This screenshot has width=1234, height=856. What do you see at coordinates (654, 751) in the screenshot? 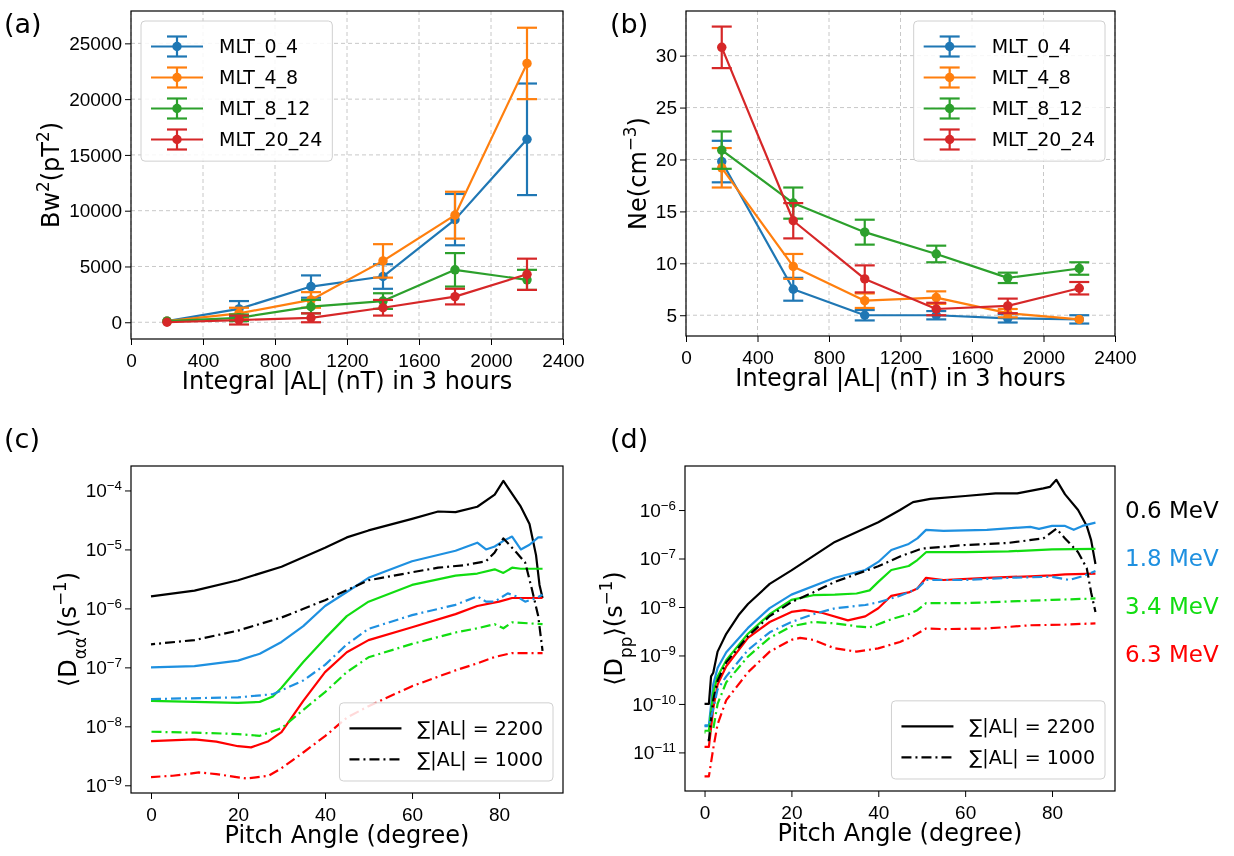
I see `y-tick-label: 10$^{−11}$` at bounding box center [654, 751].